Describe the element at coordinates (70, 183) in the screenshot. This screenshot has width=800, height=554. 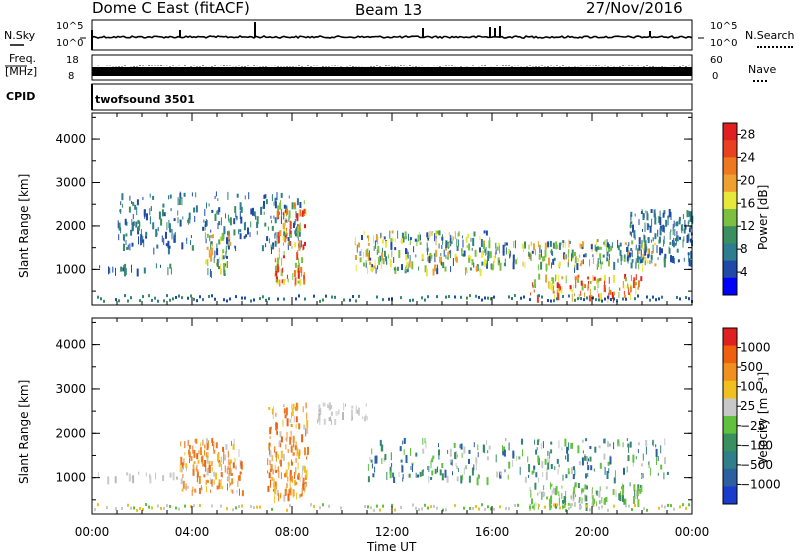
I see `power-ytick-label: 3000` at that location.